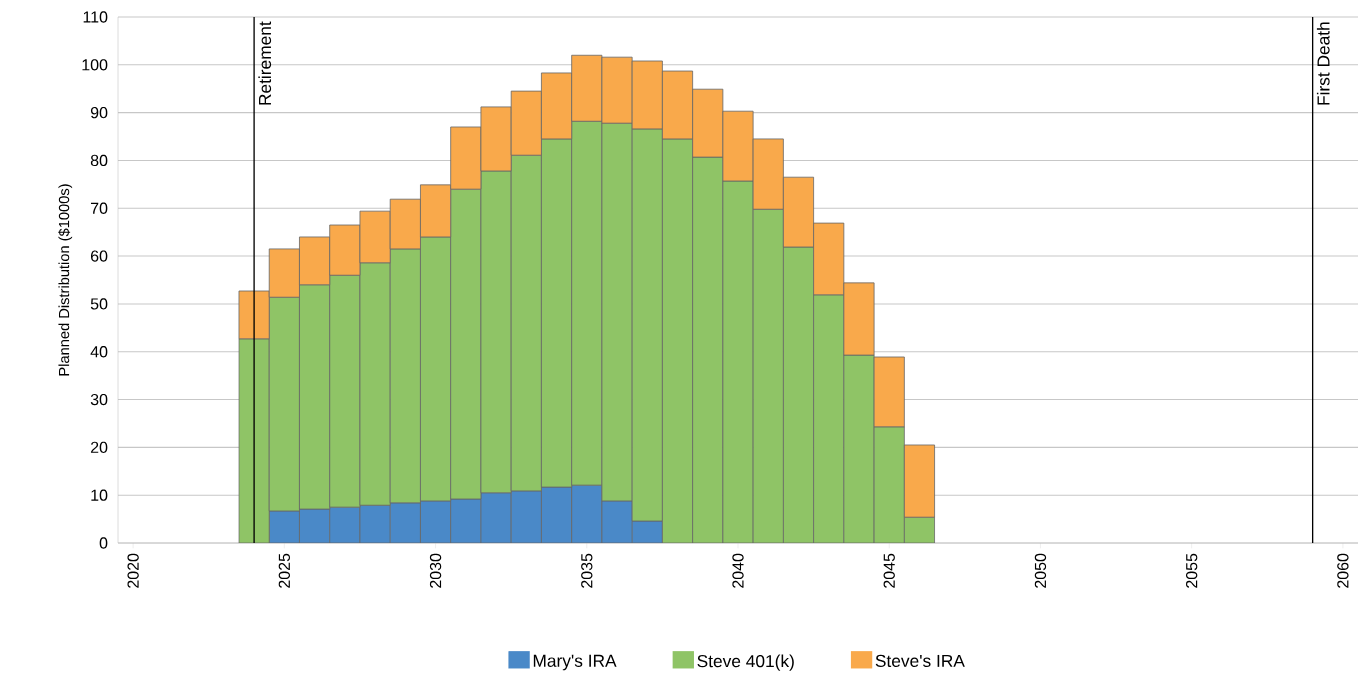 Image resolution: width=1364 pixels, height=686 pixels. What do you see at coordinates (1192, 570) in the screenshot?
I see `x-tick-label: 2055` at bounding box center [1192, 570].